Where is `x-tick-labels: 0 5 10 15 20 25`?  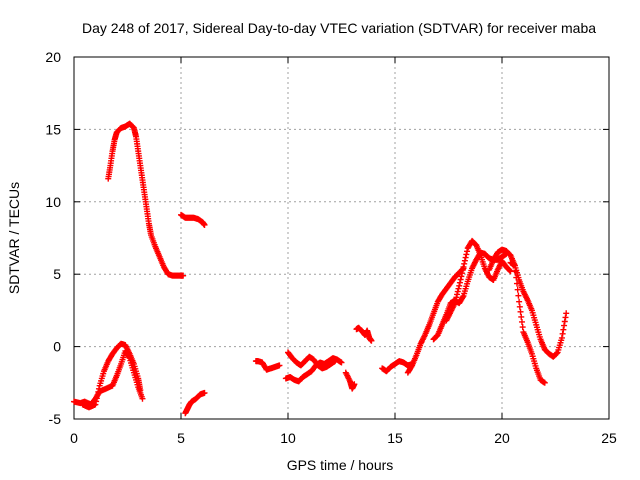
x-tick-labels: 0 5 10 15 20 25 is located at coordinates (343, 438).